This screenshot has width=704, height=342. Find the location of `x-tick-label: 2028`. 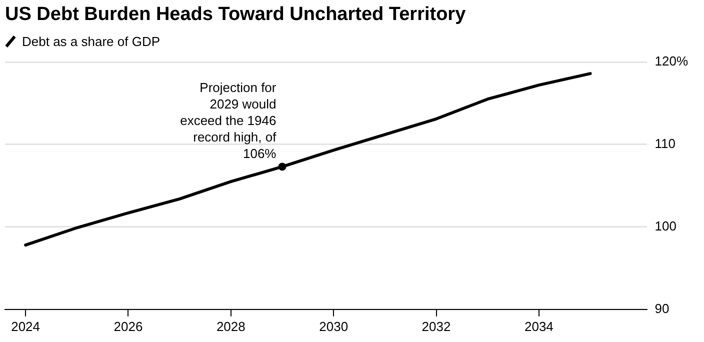

x-tick-label: 2028 is located at coordinates (231, 326).